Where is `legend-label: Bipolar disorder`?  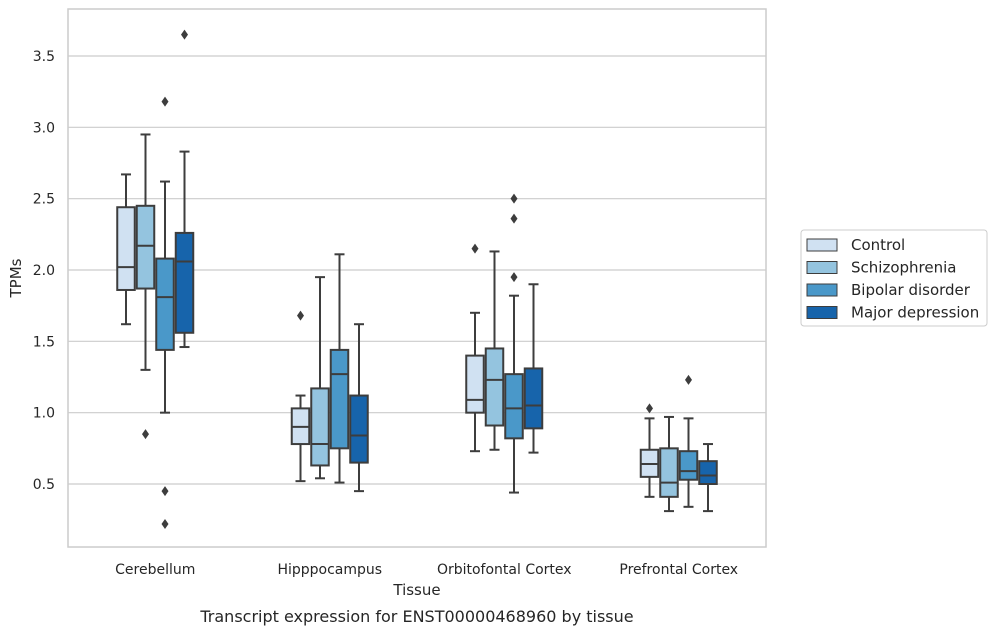
legend-label: Bipolar disorder is located at coordinates (911, 290).